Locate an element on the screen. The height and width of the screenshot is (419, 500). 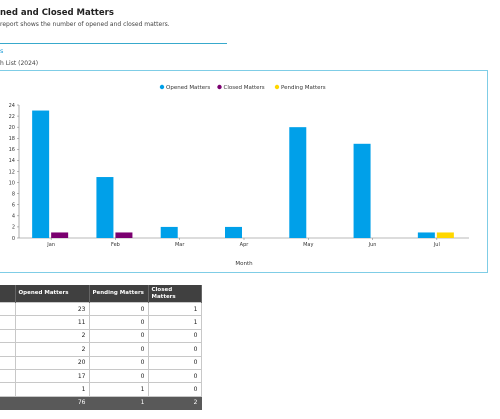
legend-label-1: Closed Matters is located at coordinates (244, 88).